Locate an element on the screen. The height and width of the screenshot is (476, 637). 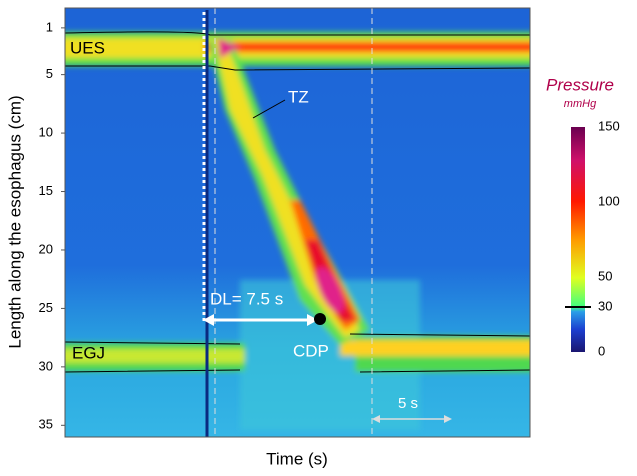
y-tick-label: 1 is located at coordinates (49, 26).